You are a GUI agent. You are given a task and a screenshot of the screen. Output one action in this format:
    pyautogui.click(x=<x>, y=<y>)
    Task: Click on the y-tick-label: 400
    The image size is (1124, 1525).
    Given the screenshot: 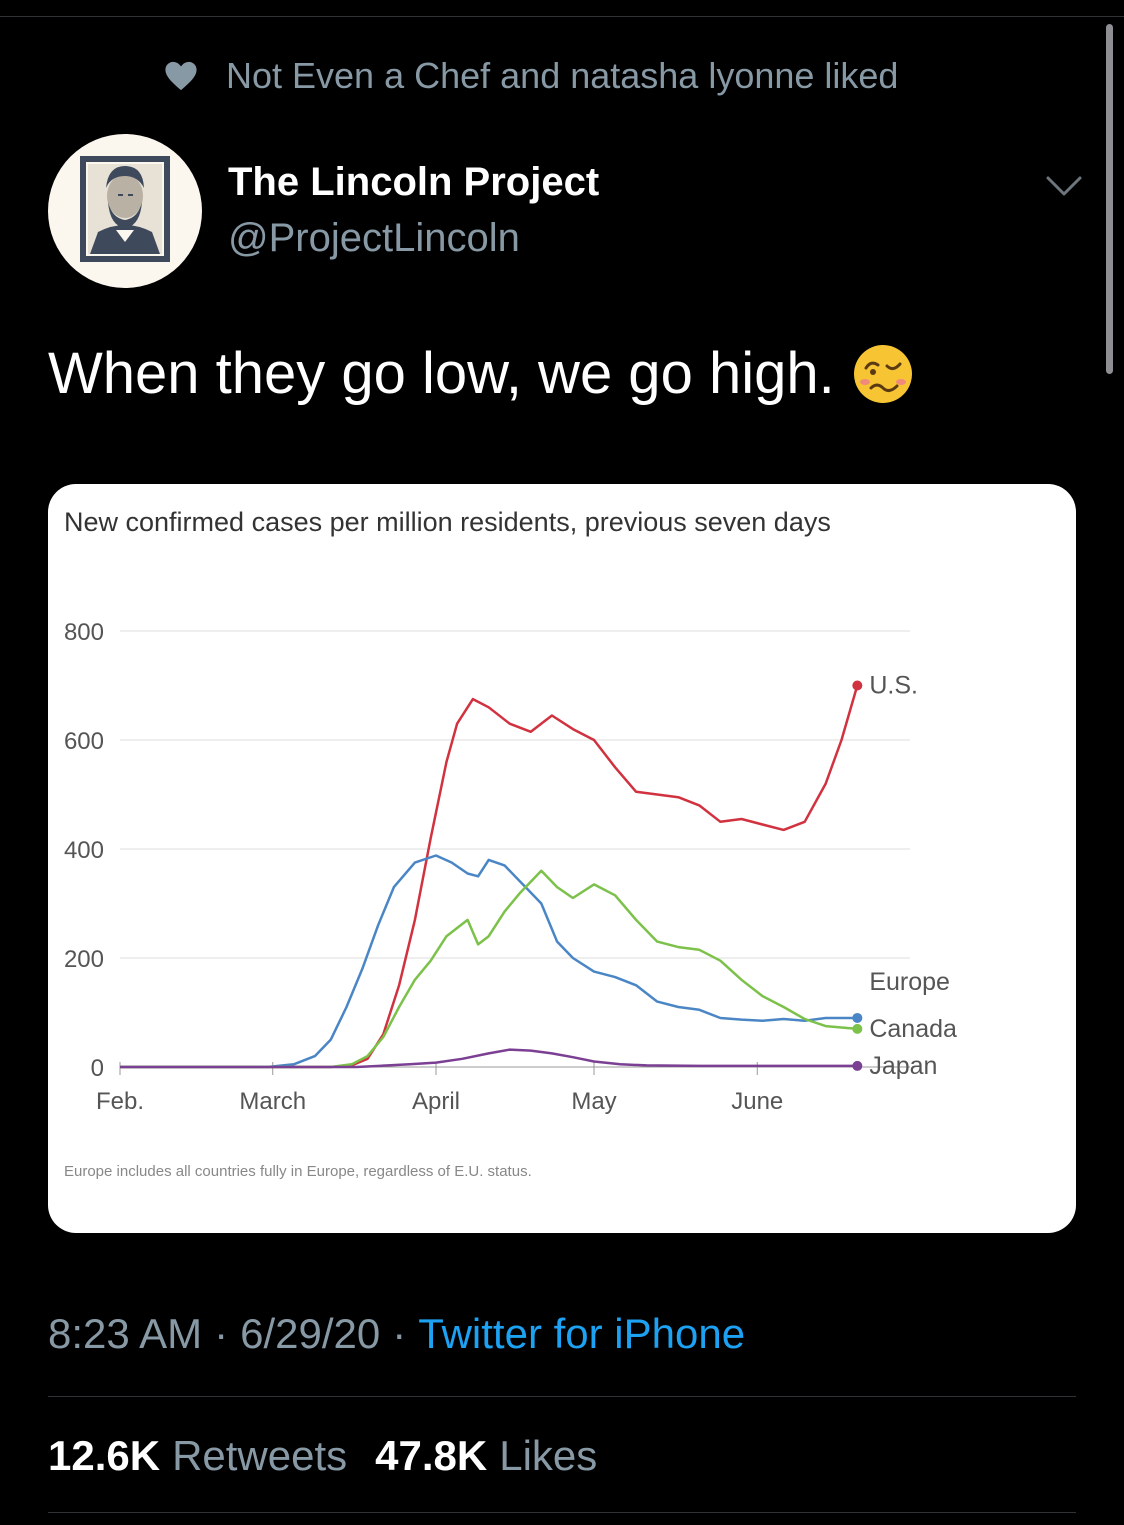 What is the action you would take?
    pyautogui.click(x=84, y=850)
    